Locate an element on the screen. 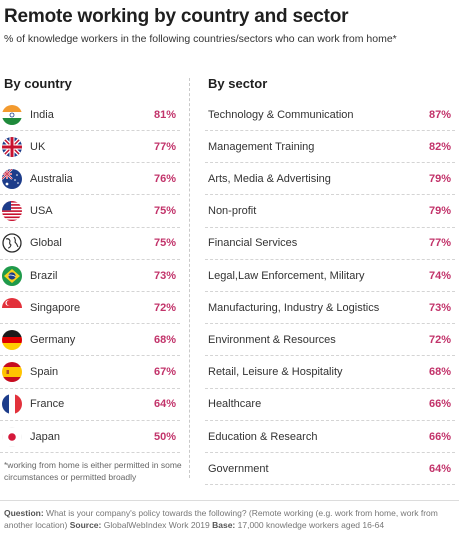  sector-label: Education & Research is located at coordinates (263, 436).